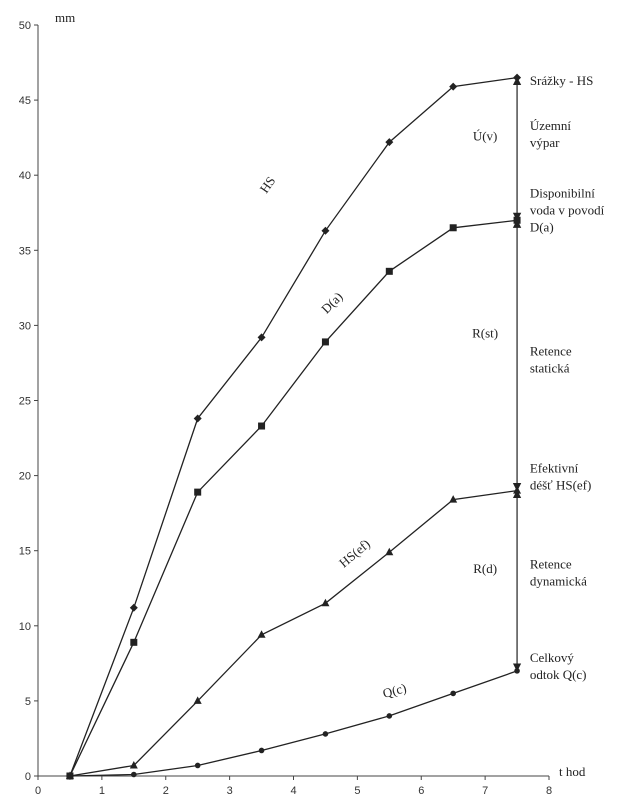 This screenshot has width=624, height=798. What do you see at coordinates (545, 142) in the screenshot?
I see `annotation-line: výpar` at bounding box center [545, 142].